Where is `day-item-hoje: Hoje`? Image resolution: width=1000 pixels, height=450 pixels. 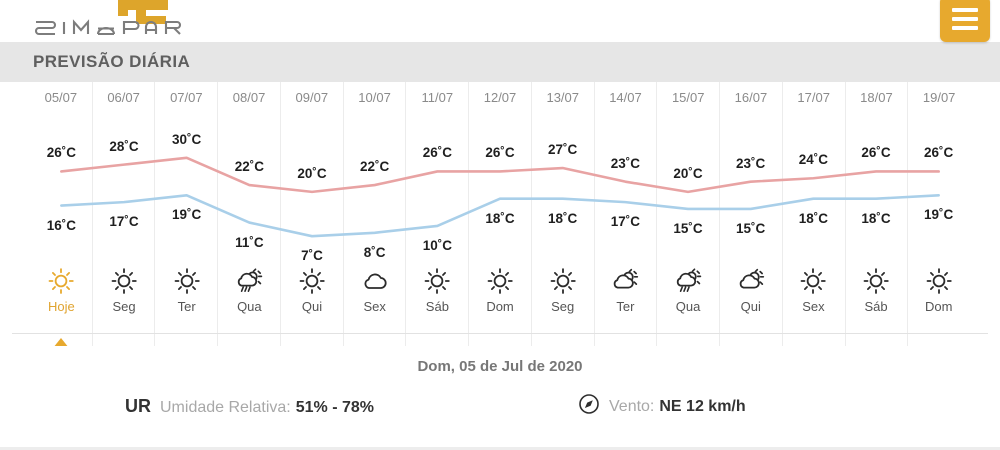
day-item-hoje: Hoje is located at coordinates (61, 307).